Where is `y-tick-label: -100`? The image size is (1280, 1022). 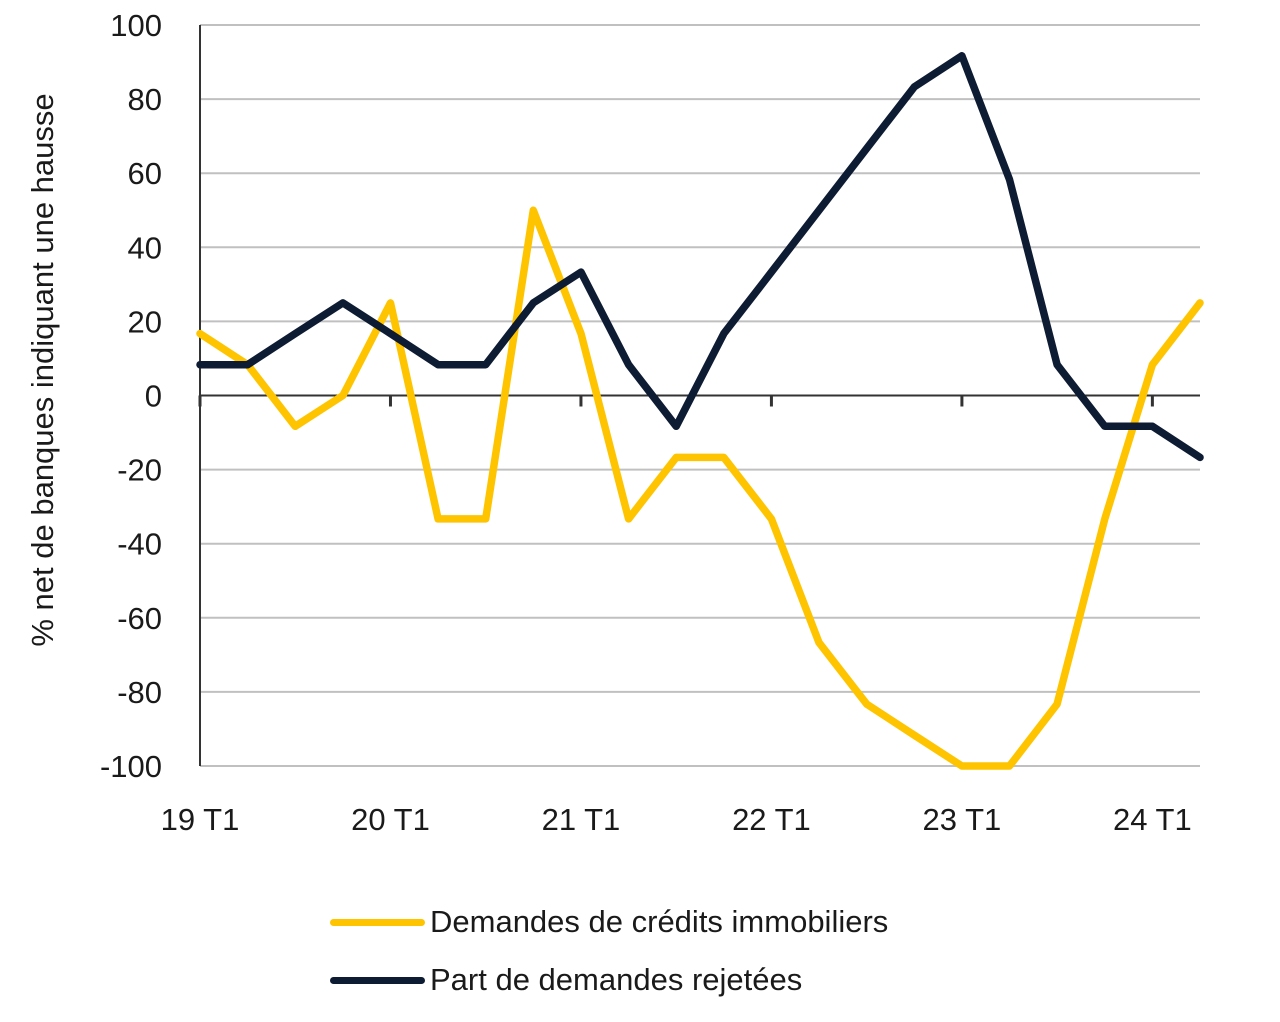
y-tick-label: -100 is located at coordinates (131, 766).